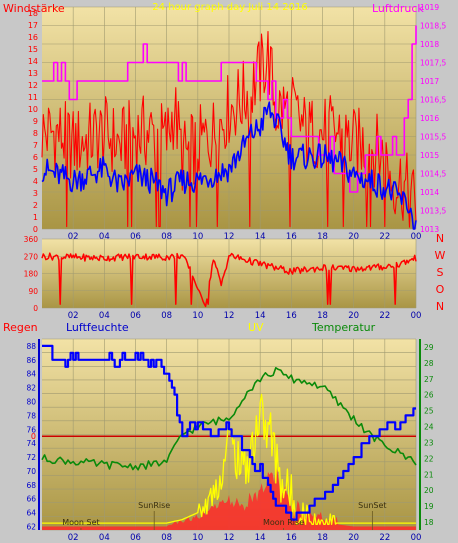 Image resolution: width=458 pixels, height=543 pixels. What do you see at coordinates (166, 237) in the screenshot?
I see `wind-panel-x-tick: 08` at bounding box center [166, 237].